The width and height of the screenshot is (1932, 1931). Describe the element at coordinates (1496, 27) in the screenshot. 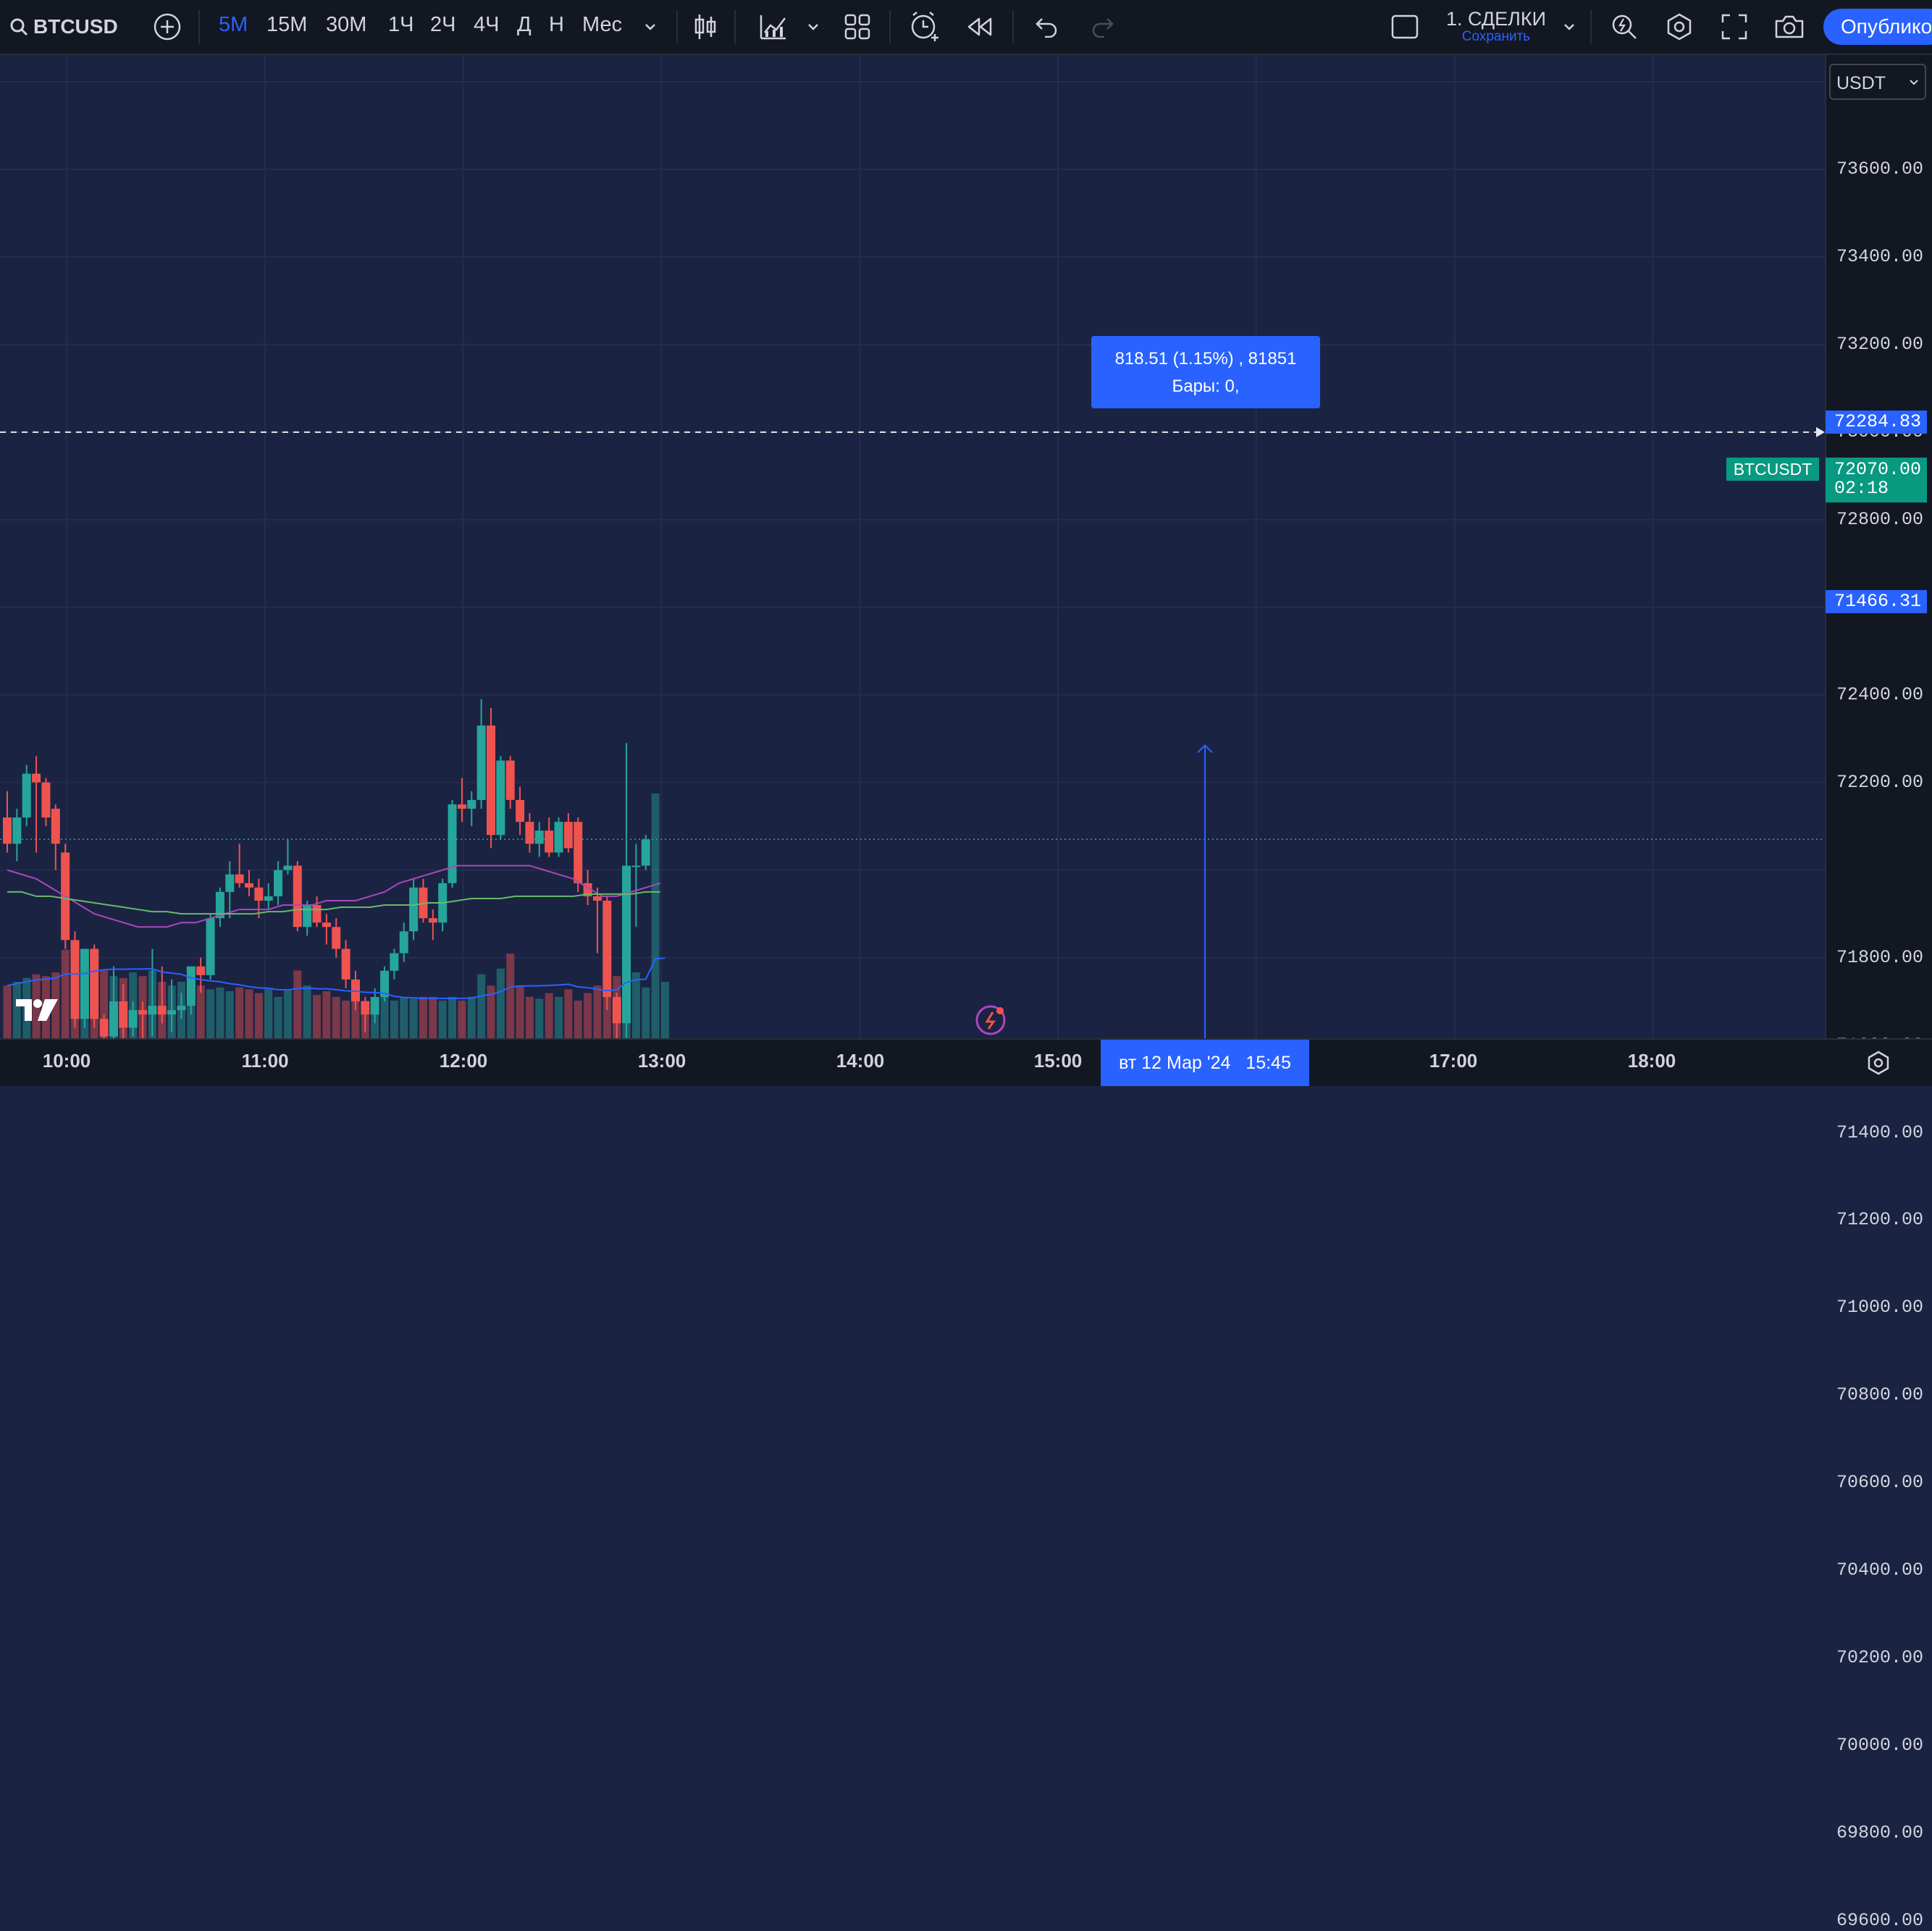

I see `layout-name-button: 1. СДЕЛКИ Сохранить` at that location.